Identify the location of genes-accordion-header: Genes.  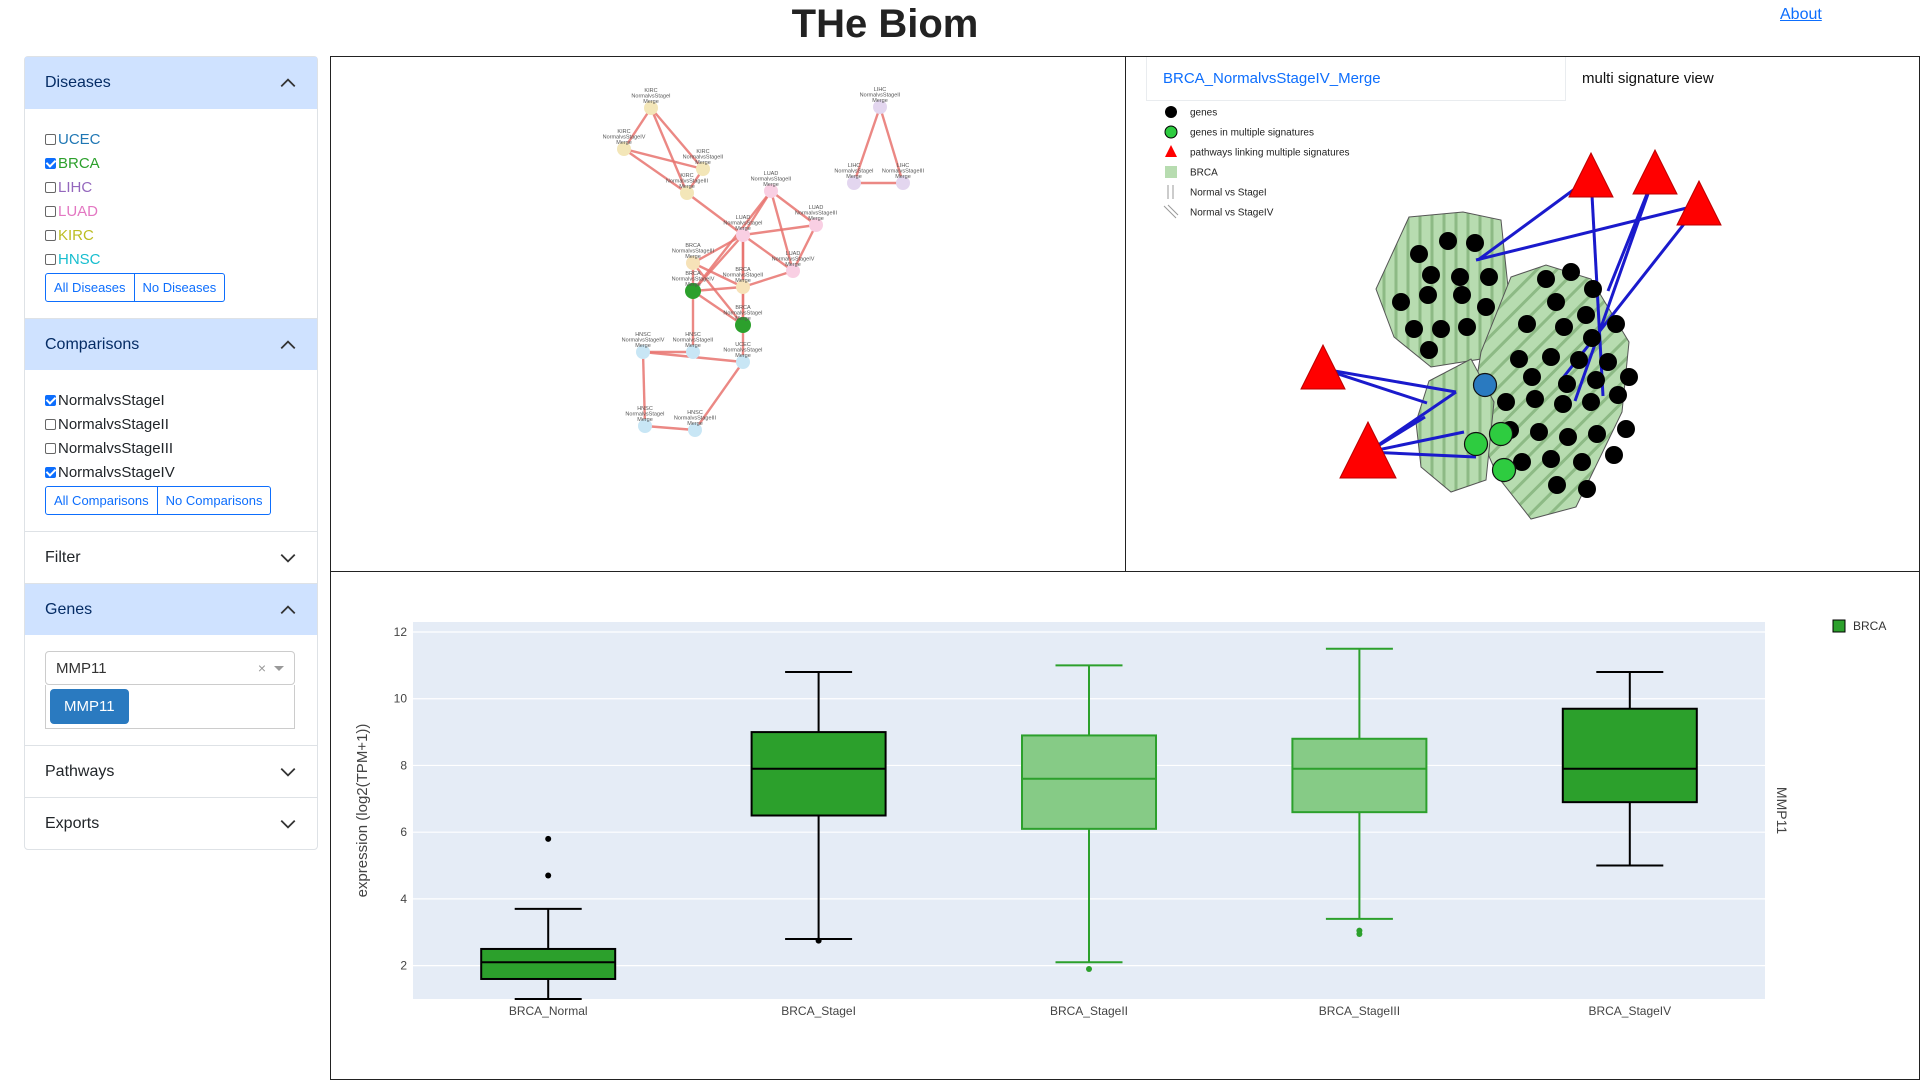
(171, 609).